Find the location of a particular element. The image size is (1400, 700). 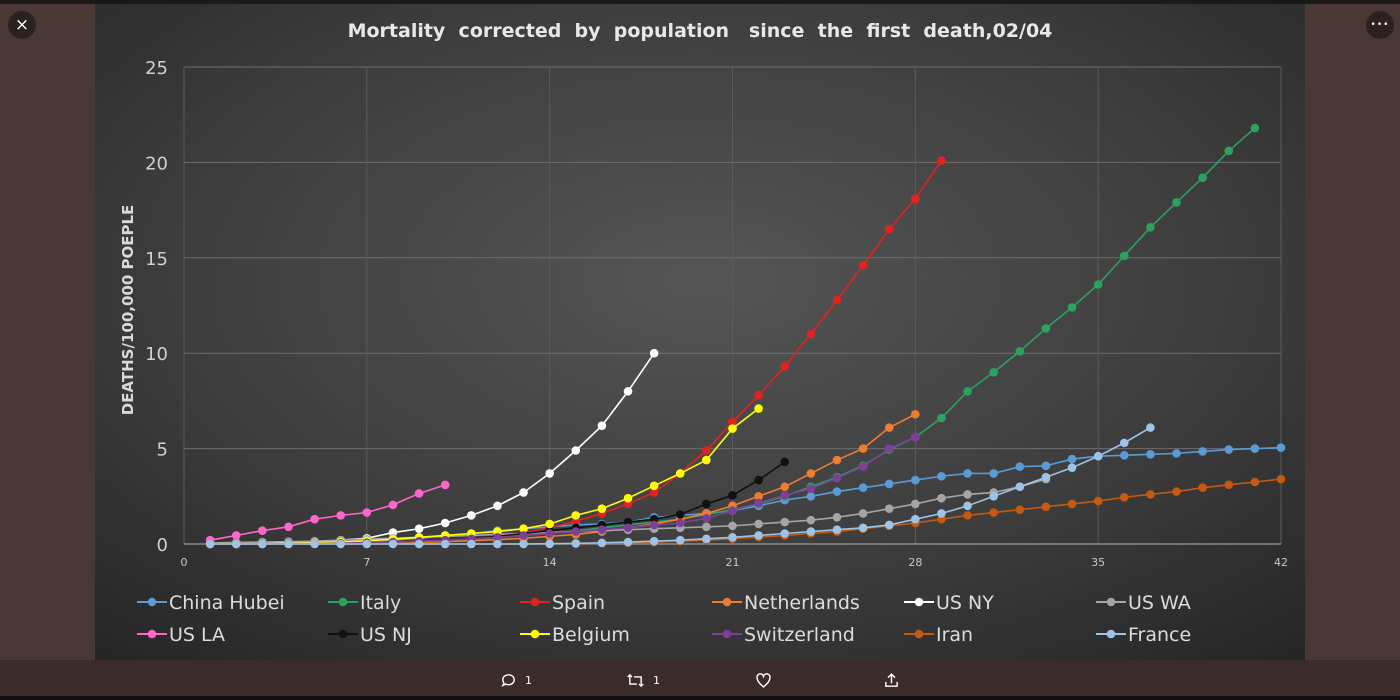

legend-item: Spain is located at coordinates (562, 603).